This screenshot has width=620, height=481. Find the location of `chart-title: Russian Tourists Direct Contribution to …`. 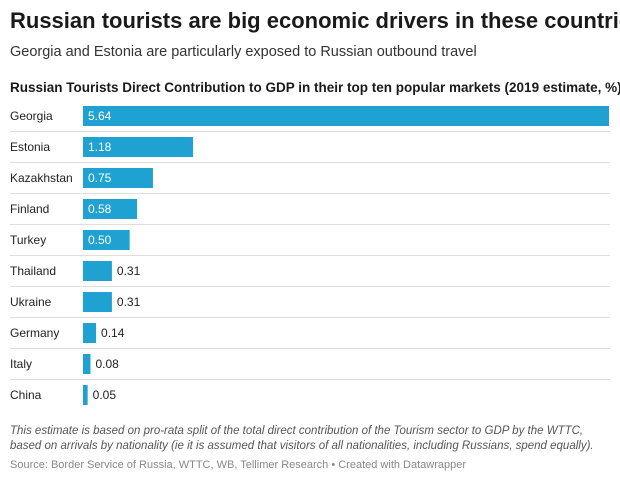

chart-title: Russian Tourists Direct Contribution to … is located at coordinates (315, 87).